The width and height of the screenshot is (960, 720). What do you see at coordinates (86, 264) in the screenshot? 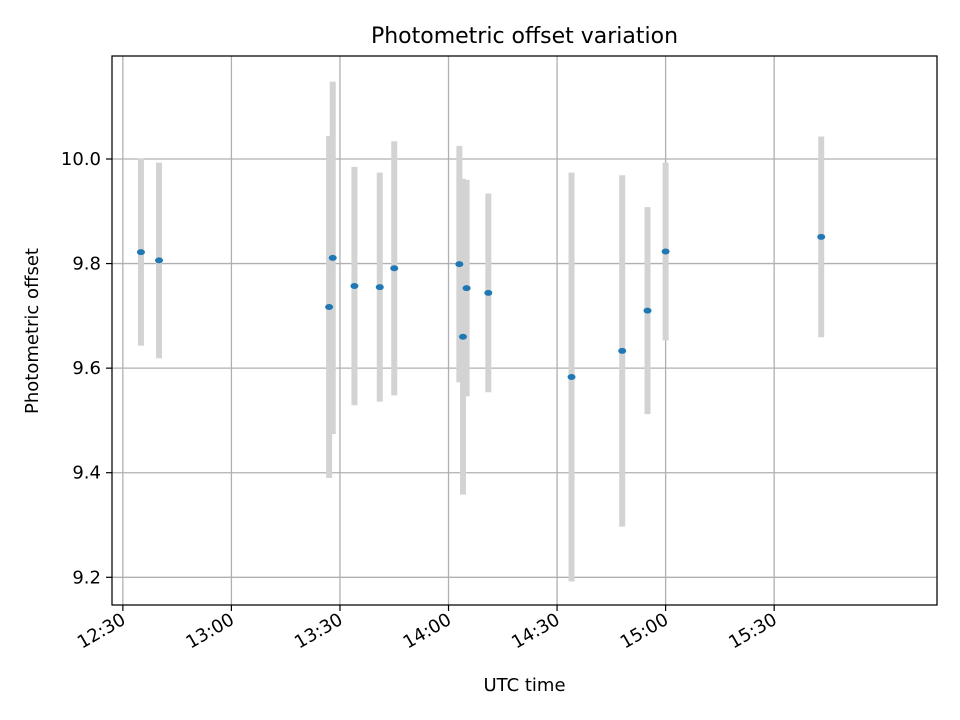
I see `y-tick-label: 9.8` at bounding box center [86, 264].